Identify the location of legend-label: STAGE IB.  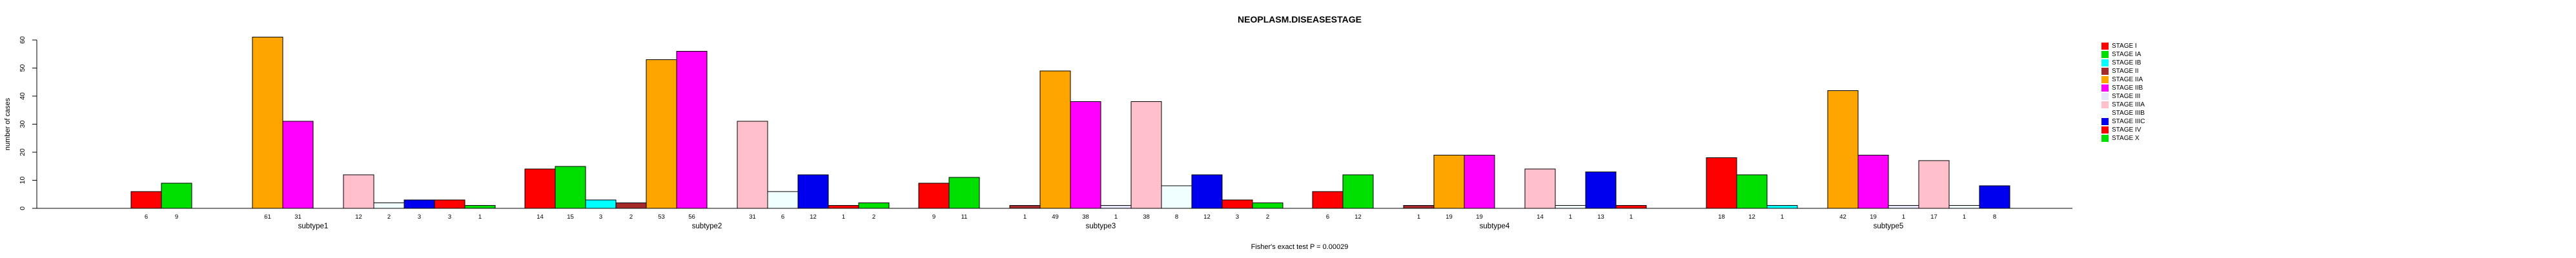
(2127, 63).